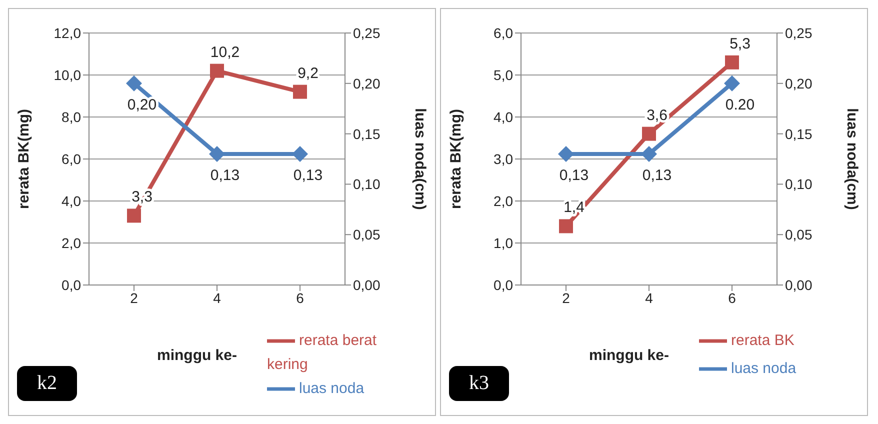 This screenshot has height=424, width=878. What do you see at coordinates (47, 383) in the screenshot?
I see `text: k2` at bounding box center [47, 383].